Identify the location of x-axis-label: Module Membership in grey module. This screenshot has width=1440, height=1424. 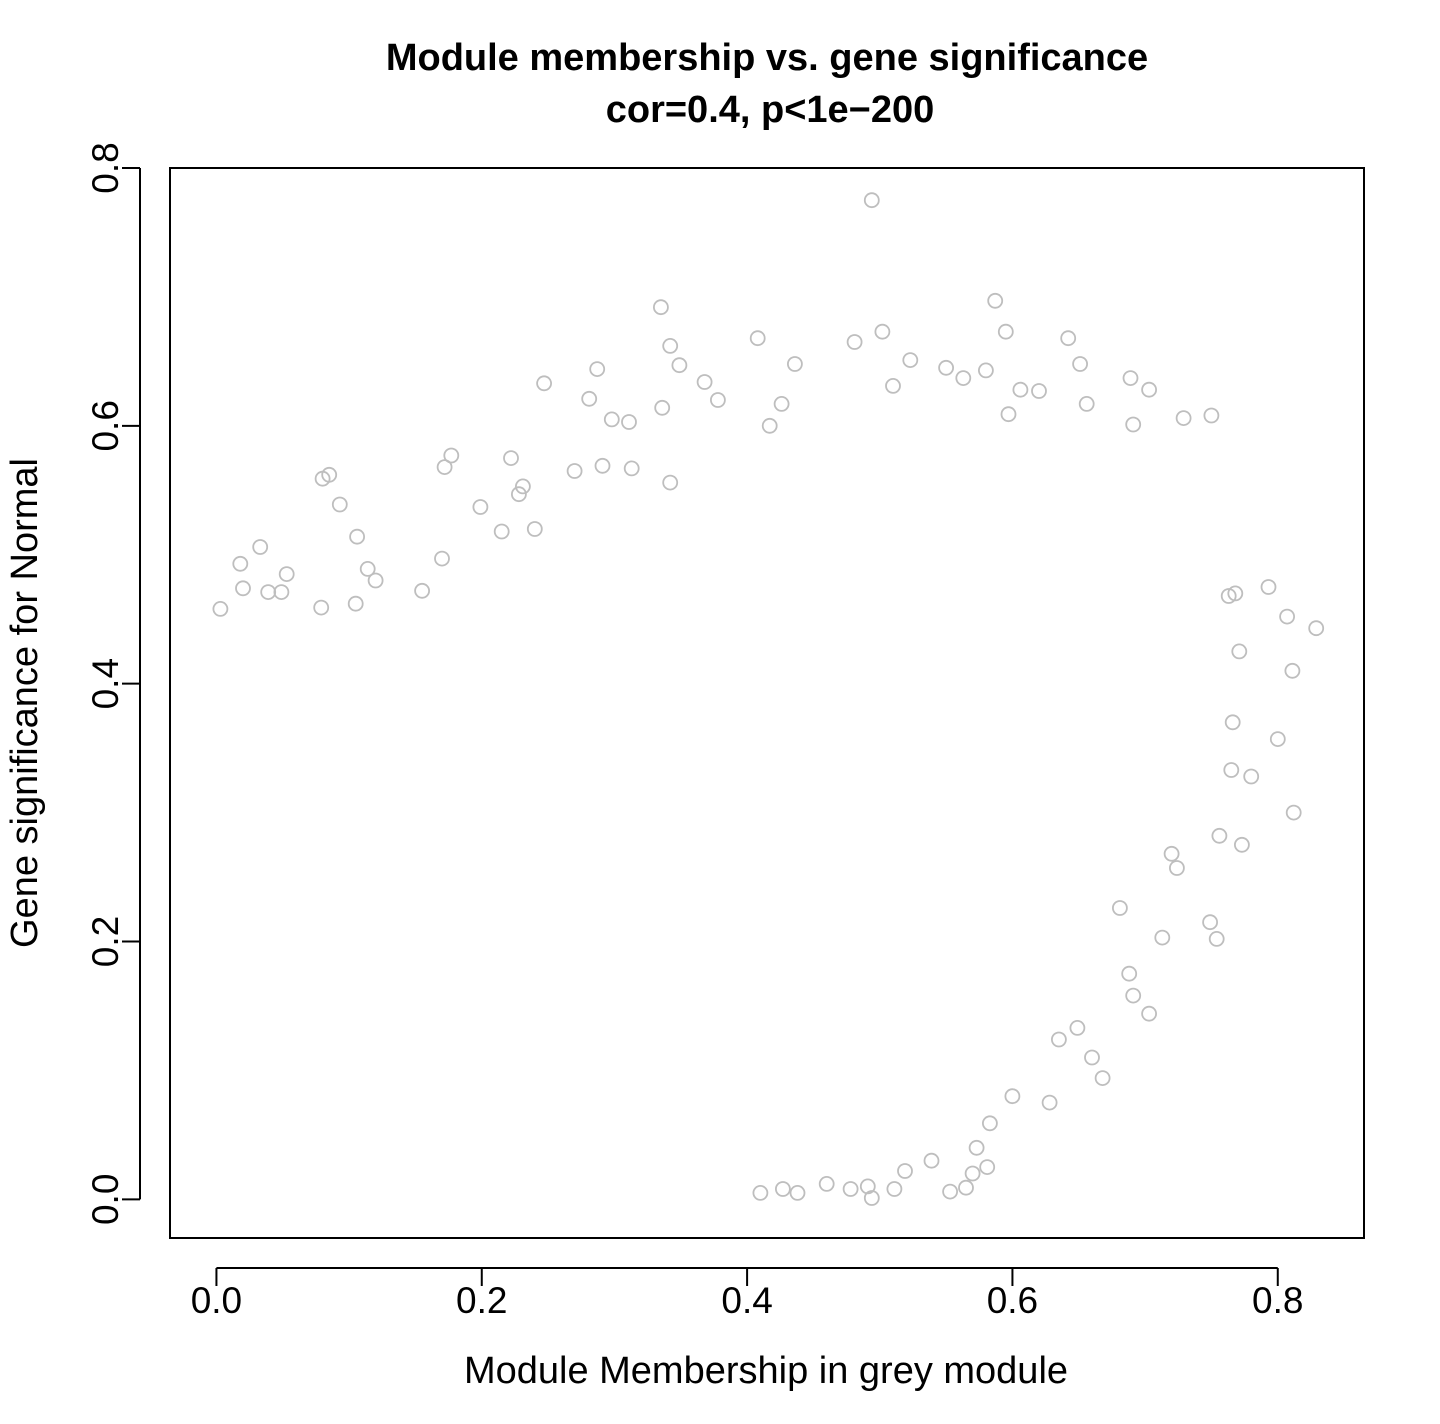
(766, 1371).